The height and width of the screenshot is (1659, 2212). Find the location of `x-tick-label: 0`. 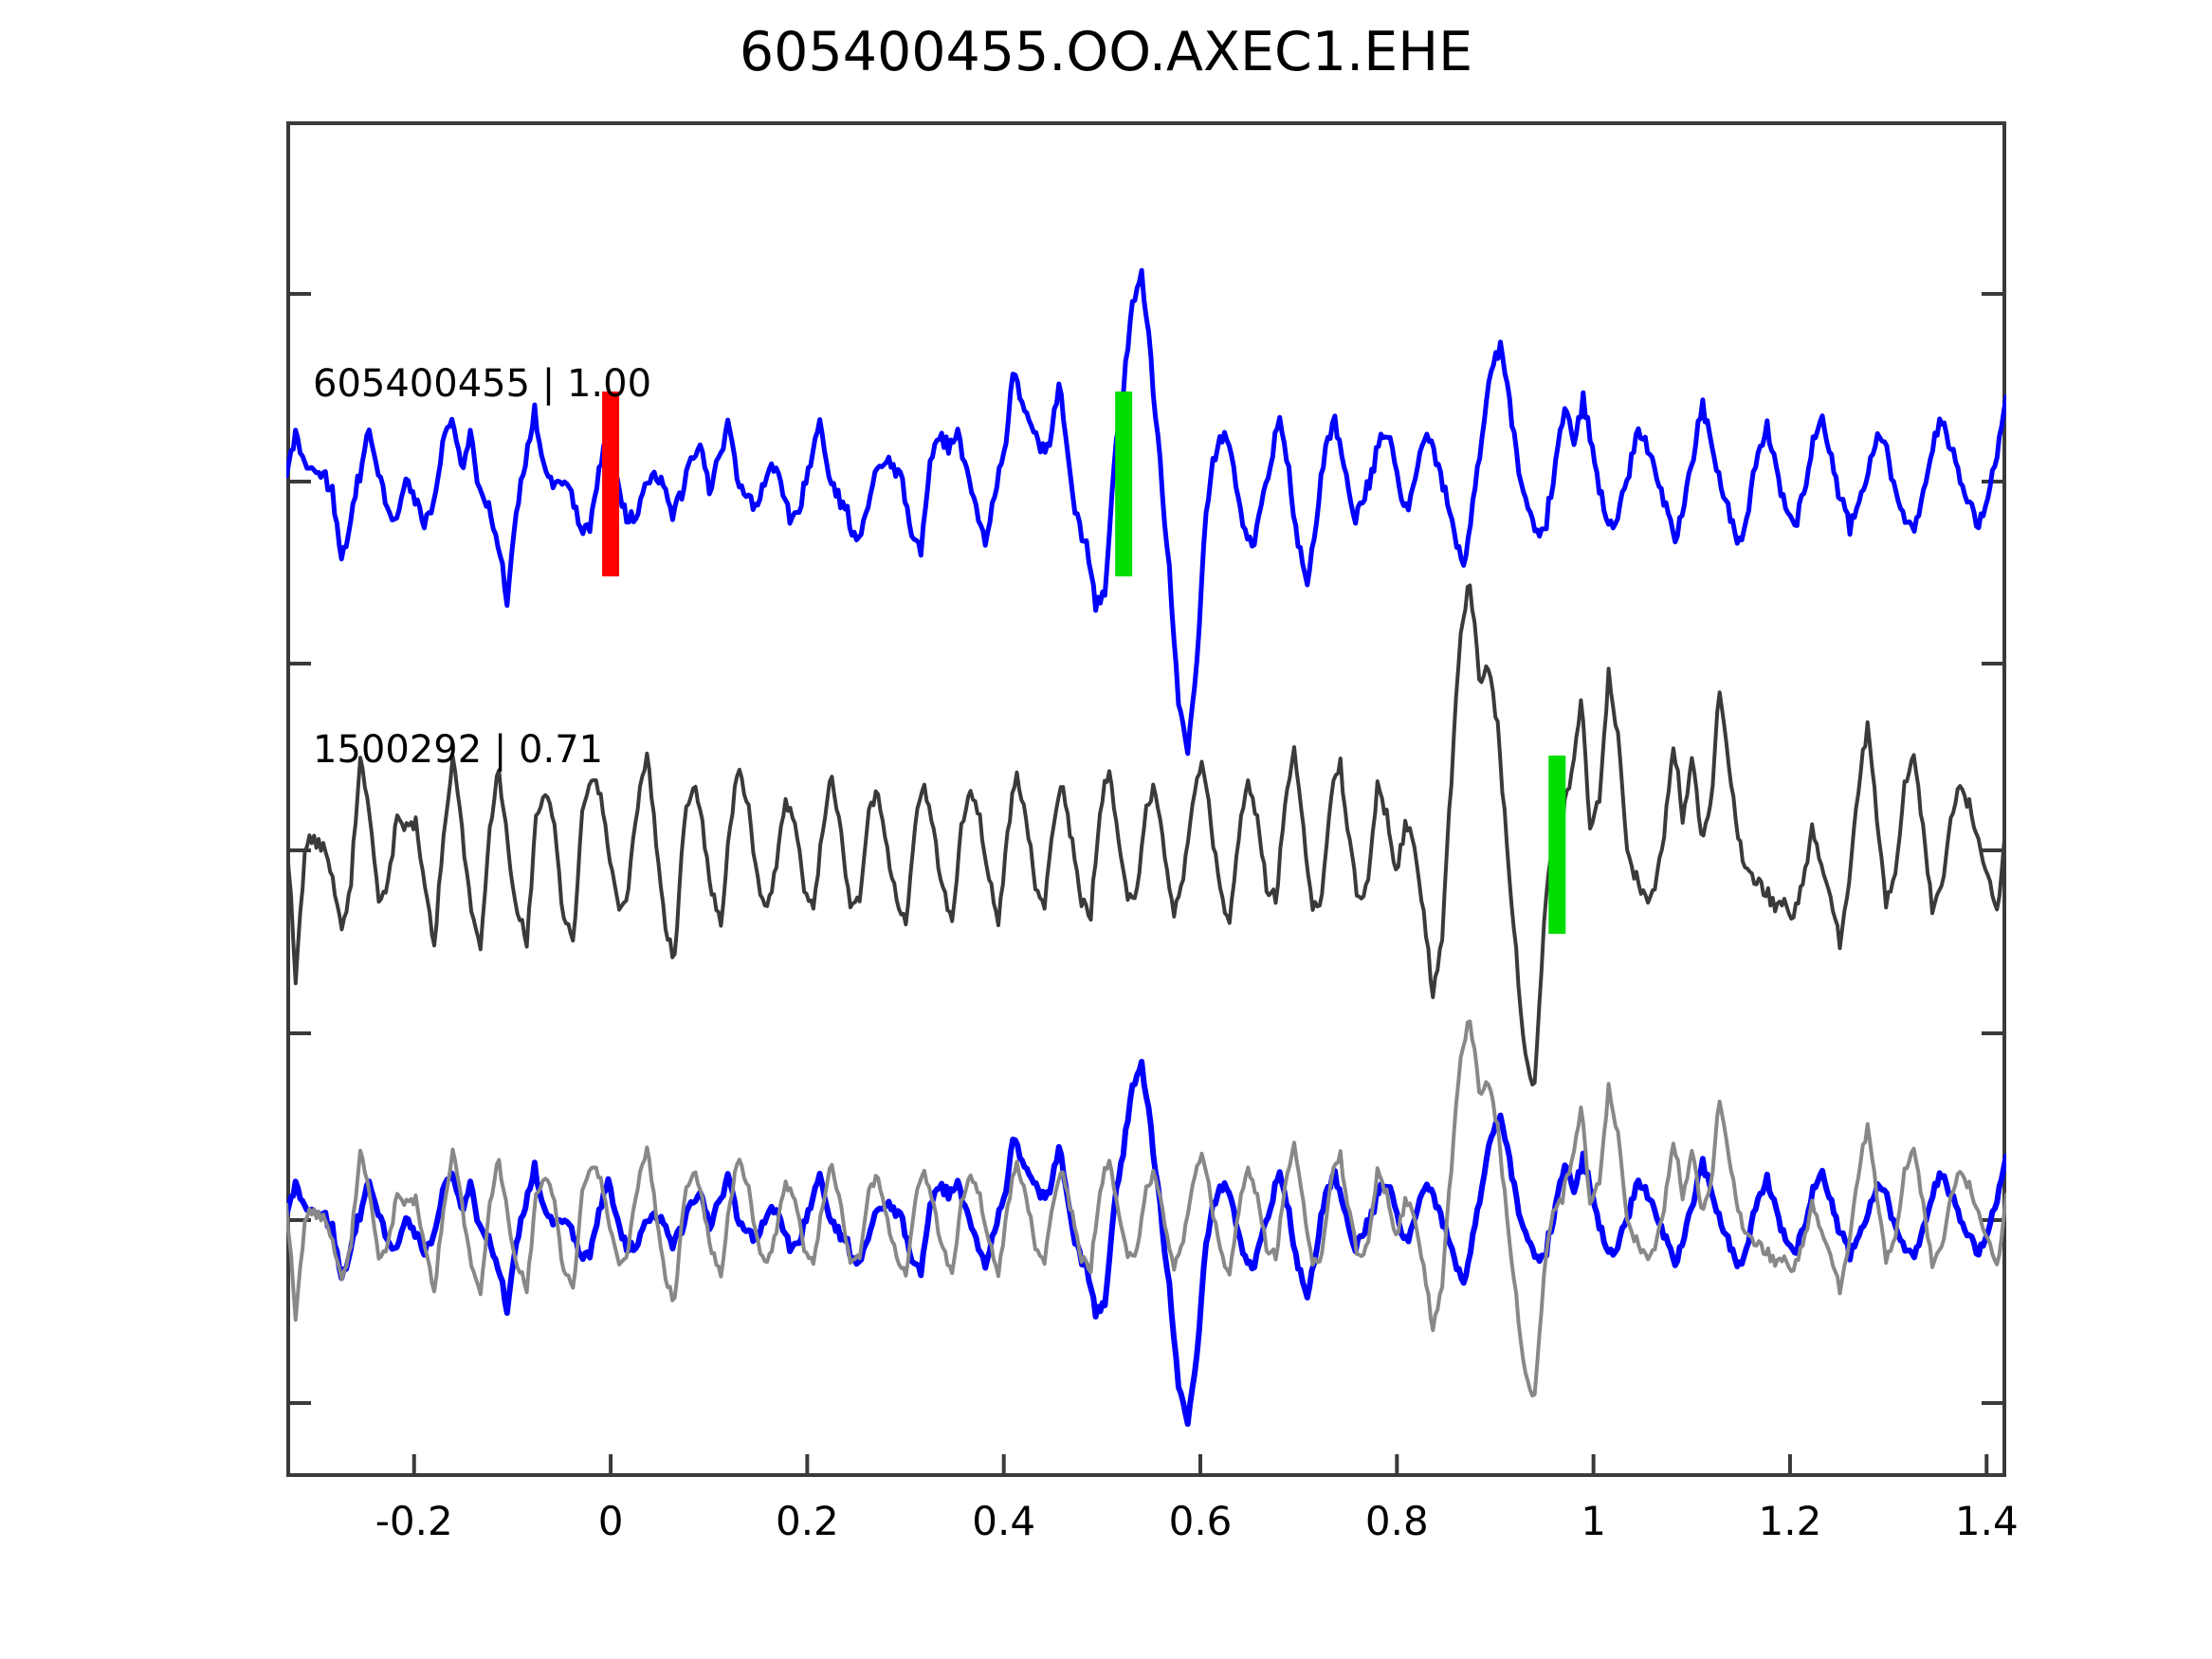

x-tick-label: 0 is located at coordinates (610, 1521).